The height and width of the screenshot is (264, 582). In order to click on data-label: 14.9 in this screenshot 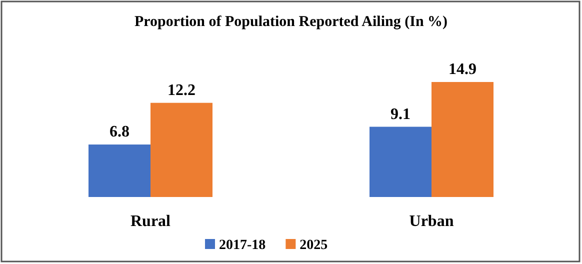, I will do `click(462, 69)`.